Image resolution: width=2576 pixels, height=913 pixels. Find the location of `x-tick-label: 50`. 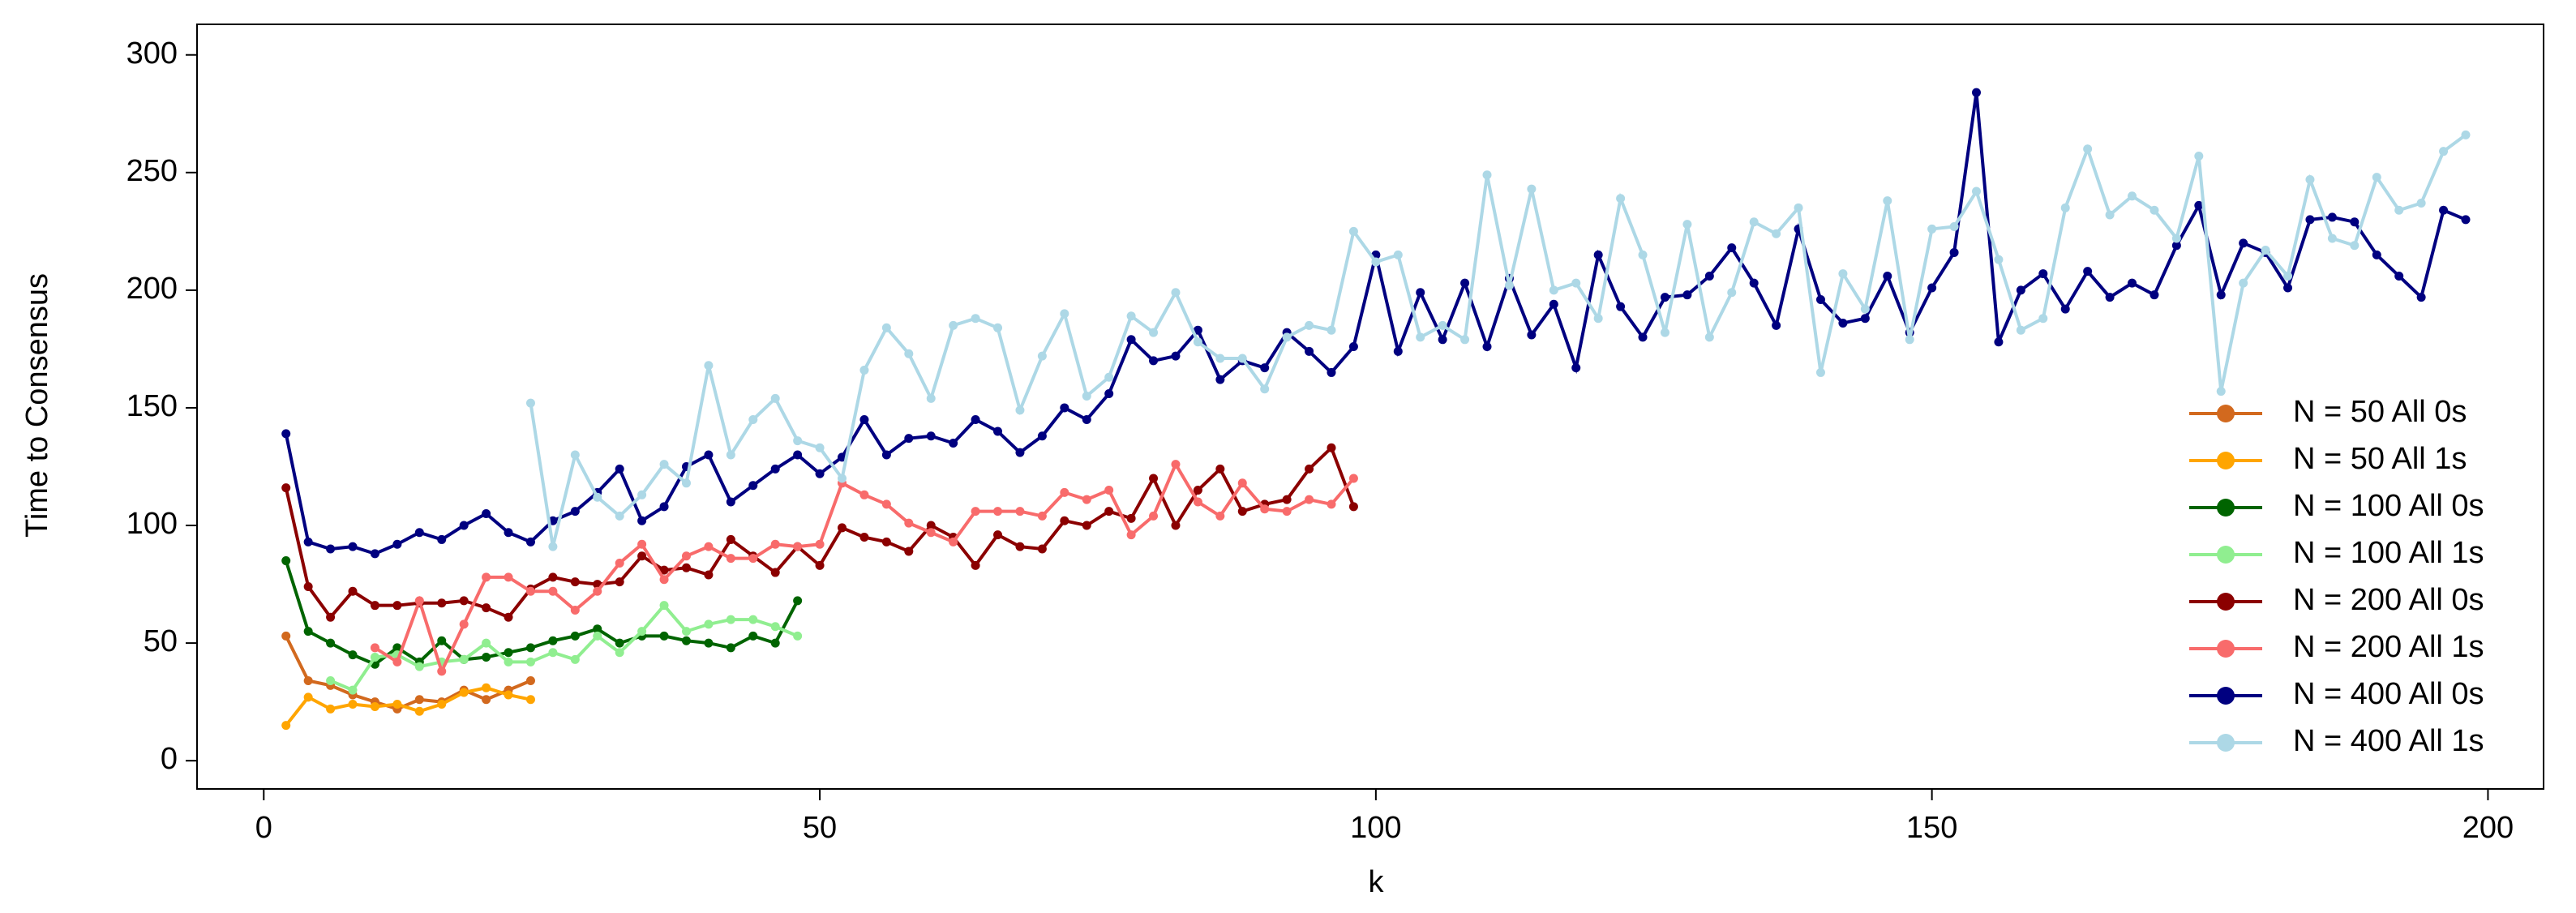

x-tick-label: 50 is located at coordinates (820, 828).